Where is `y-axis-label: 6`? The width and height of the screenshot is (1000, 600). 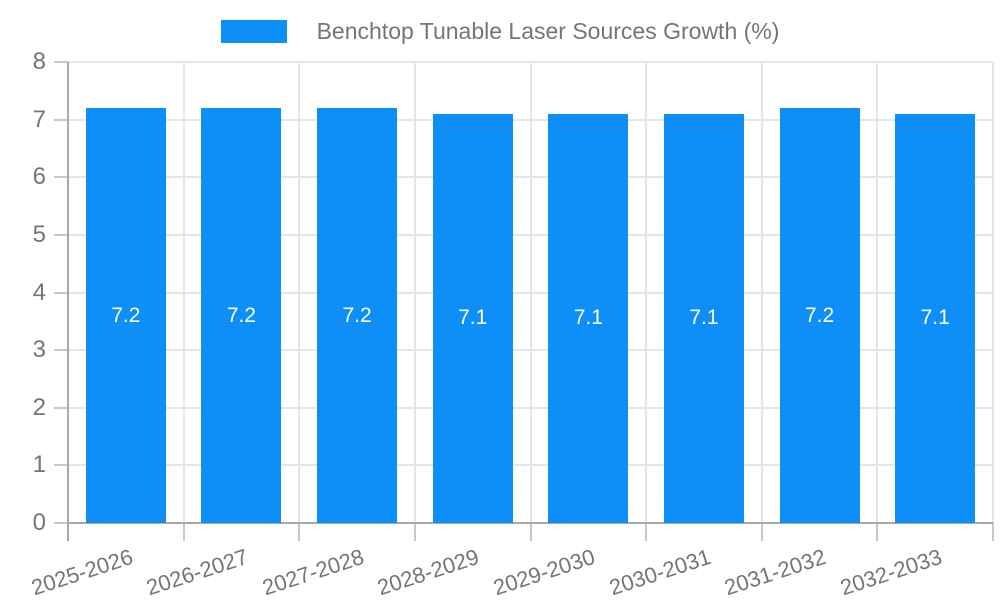 y-axis-label: 6 is located at coordinates (39, 177).